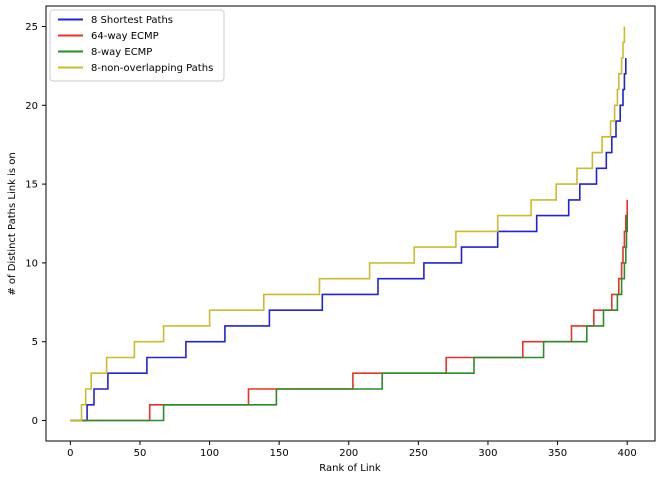  What do you see at coordinates (418, 453) in the screenshot?
I see `x-tick-label: 250` at bounding box center [418, 453].